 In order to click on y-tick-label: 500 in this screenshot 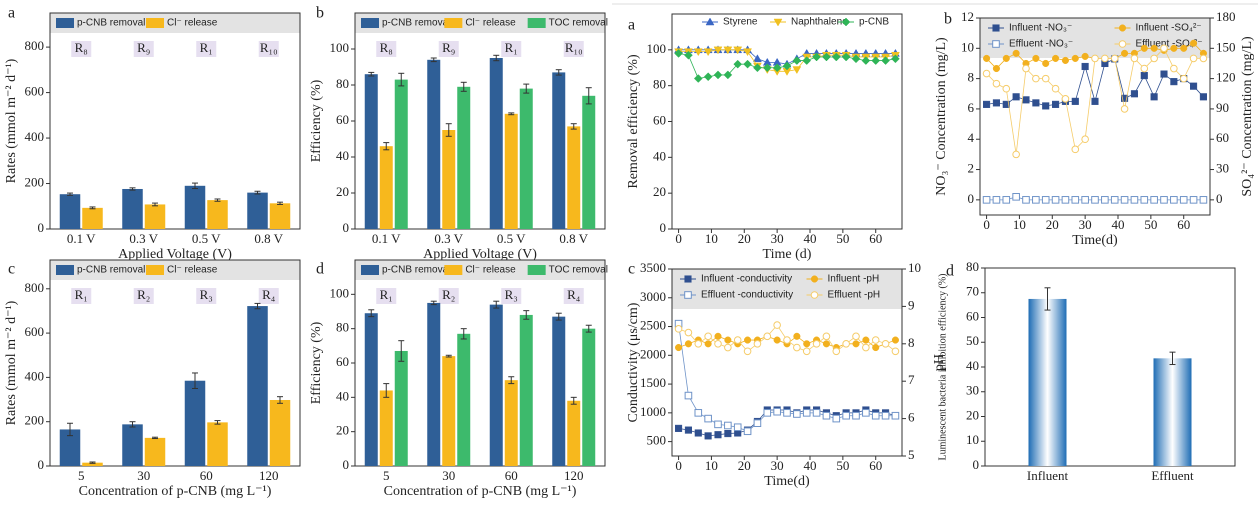, I will do `click(657, 440)`.